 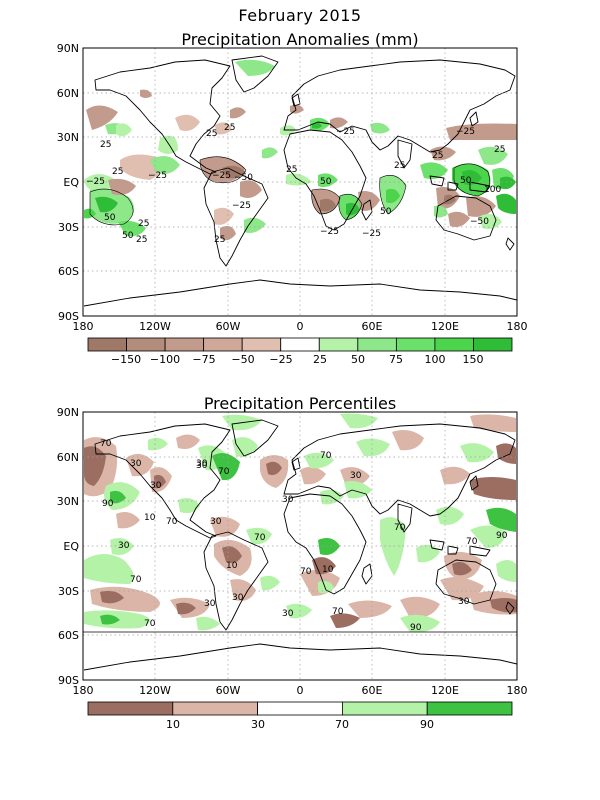 I want to click on svg-text: 30S, so click(x=68, y=591).